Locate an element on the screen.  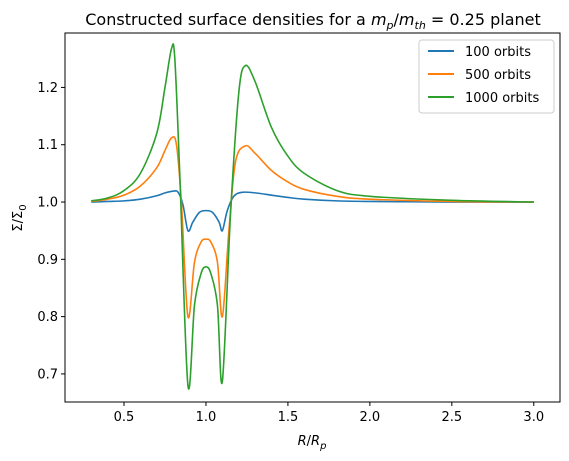
legend-label-1000-orbits: 1000 orbits is located at coordinates (502, 98).